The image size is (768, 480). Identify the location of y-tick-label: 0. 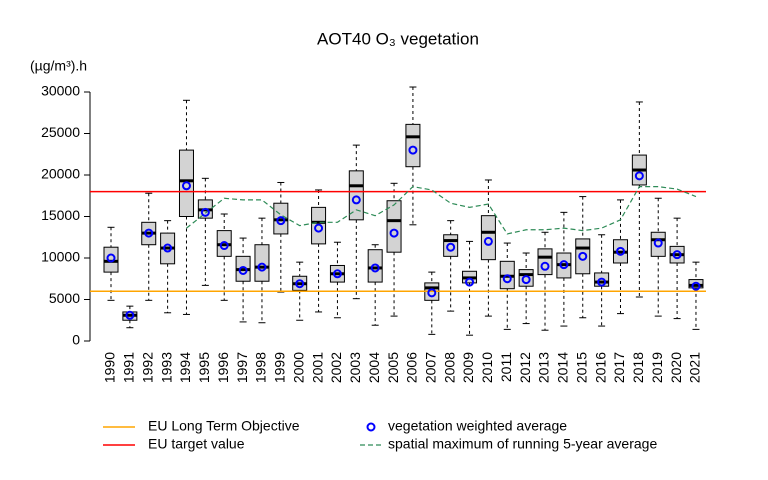
(76, 340).